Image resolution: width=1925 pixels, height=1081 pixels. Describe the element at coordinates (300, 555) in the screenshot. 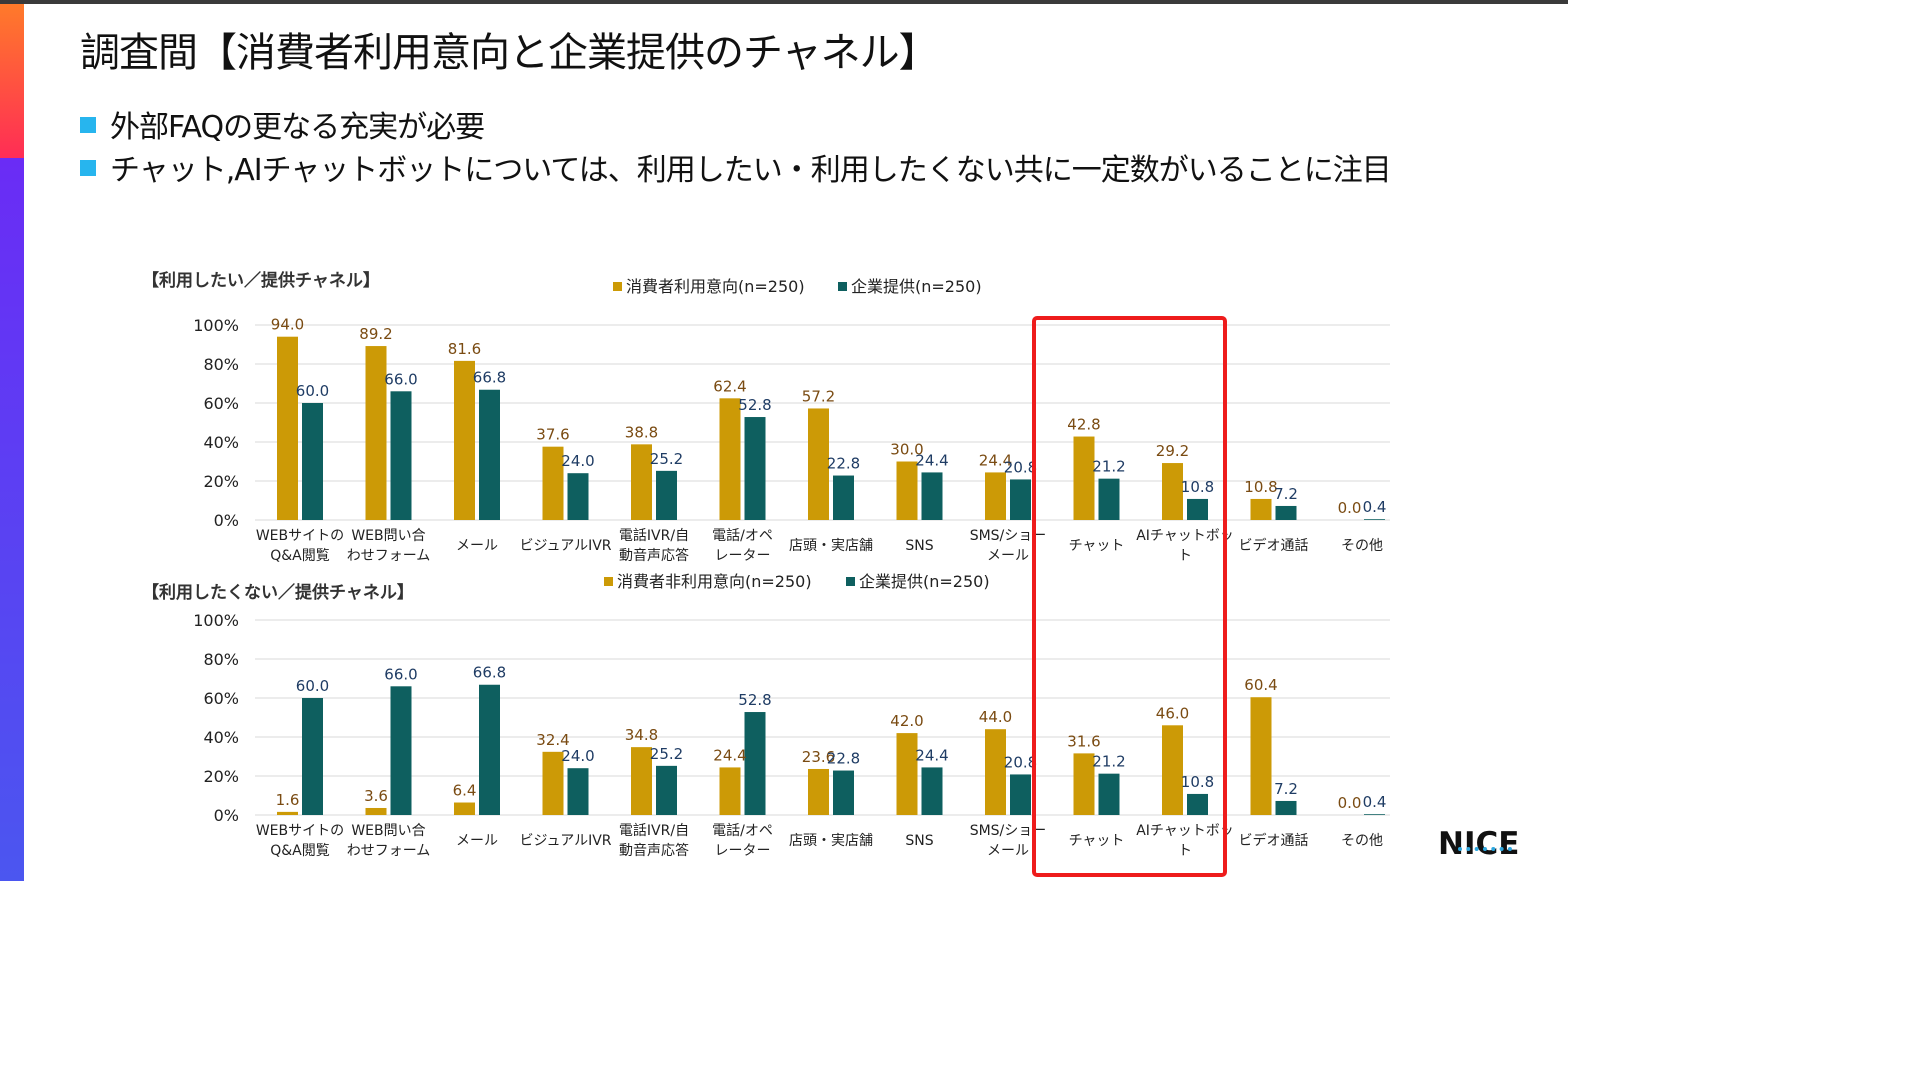

I see `category-label: Q&A閲覧` at that location.